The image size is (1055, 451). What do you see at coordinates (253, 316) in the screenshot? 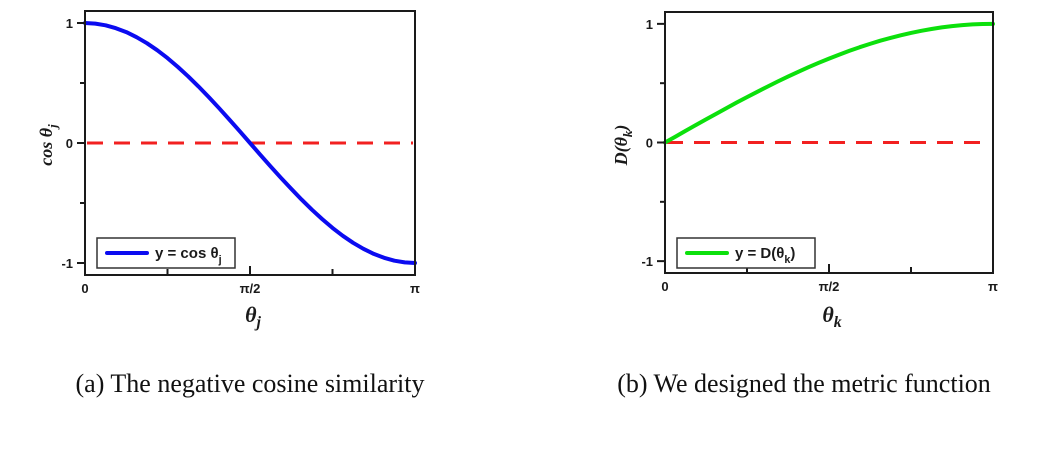
I see `x-axis-label: θj` at bounding box center [253, 316].